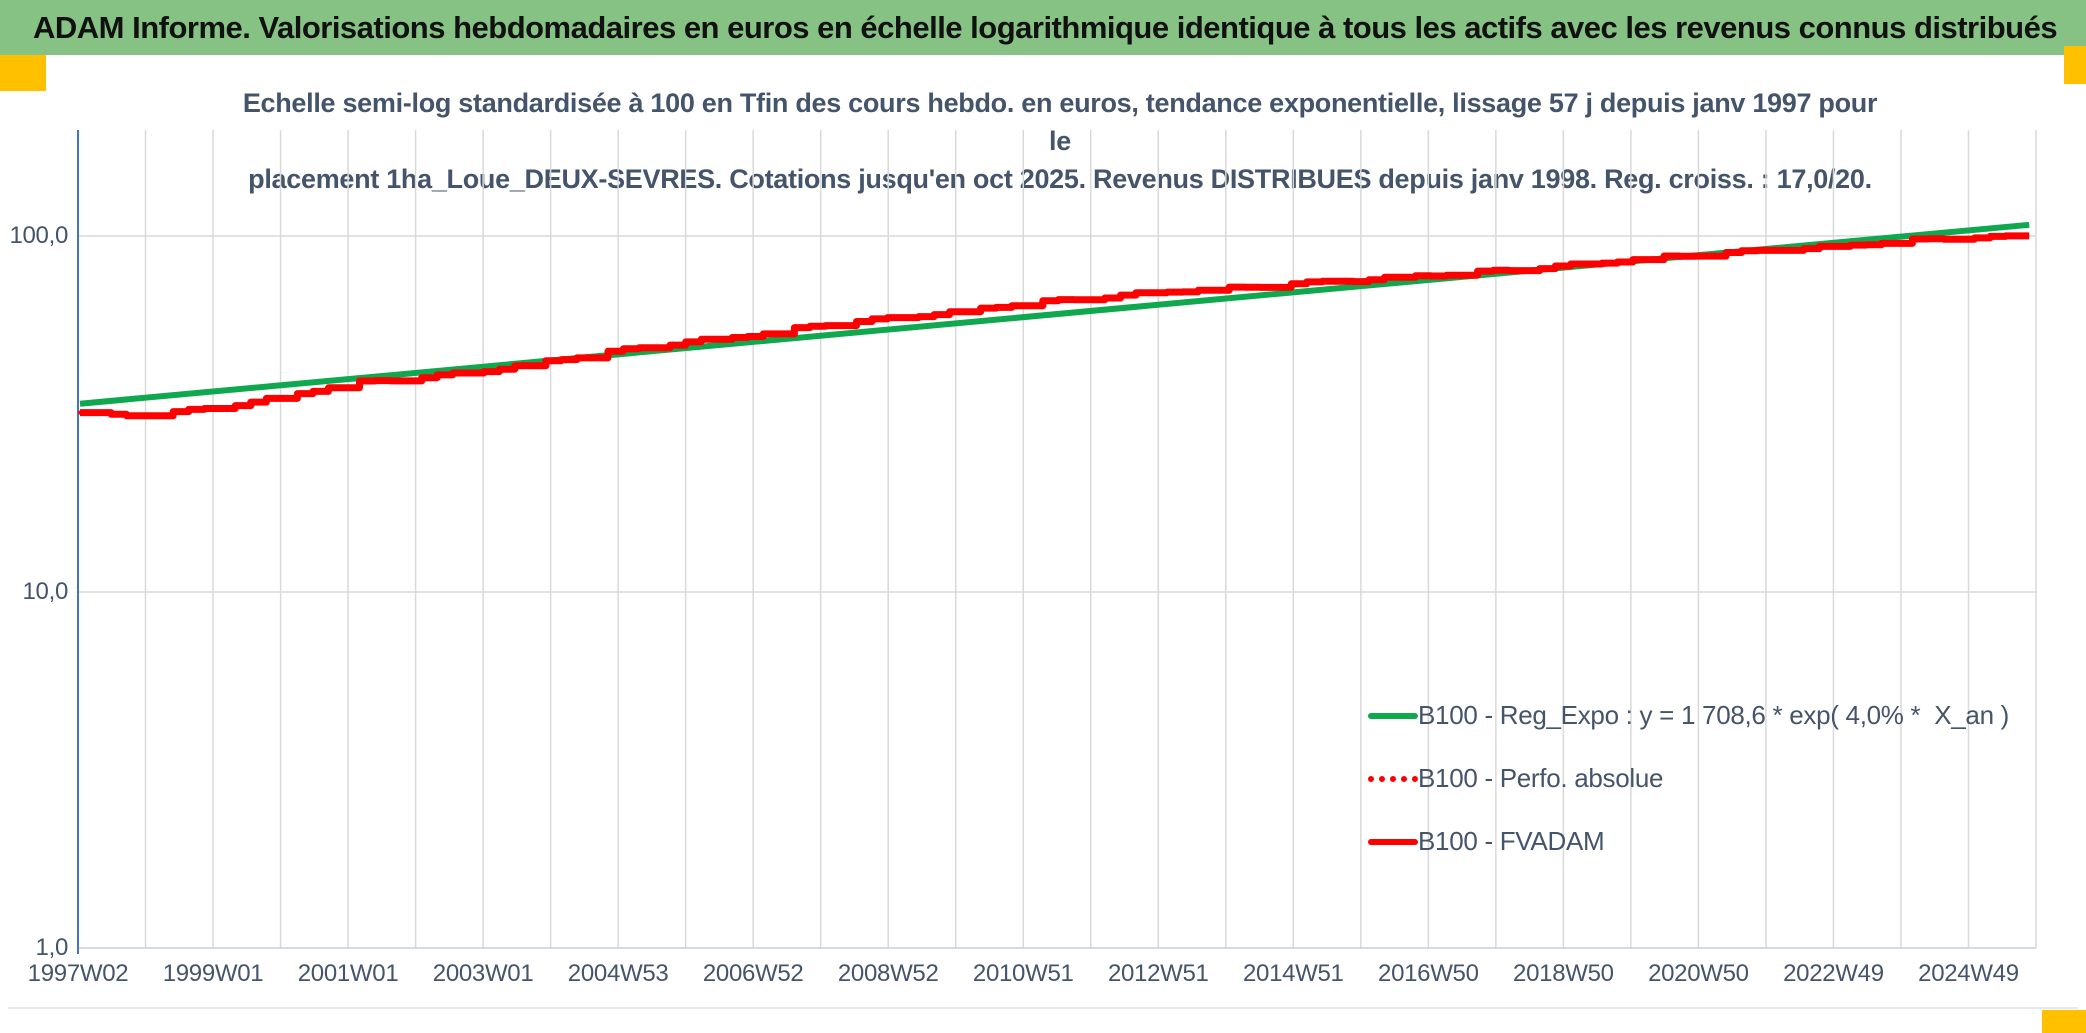  What do you see at coordinates (1511, 841) in the screenshot?
I see `legend-label: B100 - FVADAM` at bounding box center [1511, 841].